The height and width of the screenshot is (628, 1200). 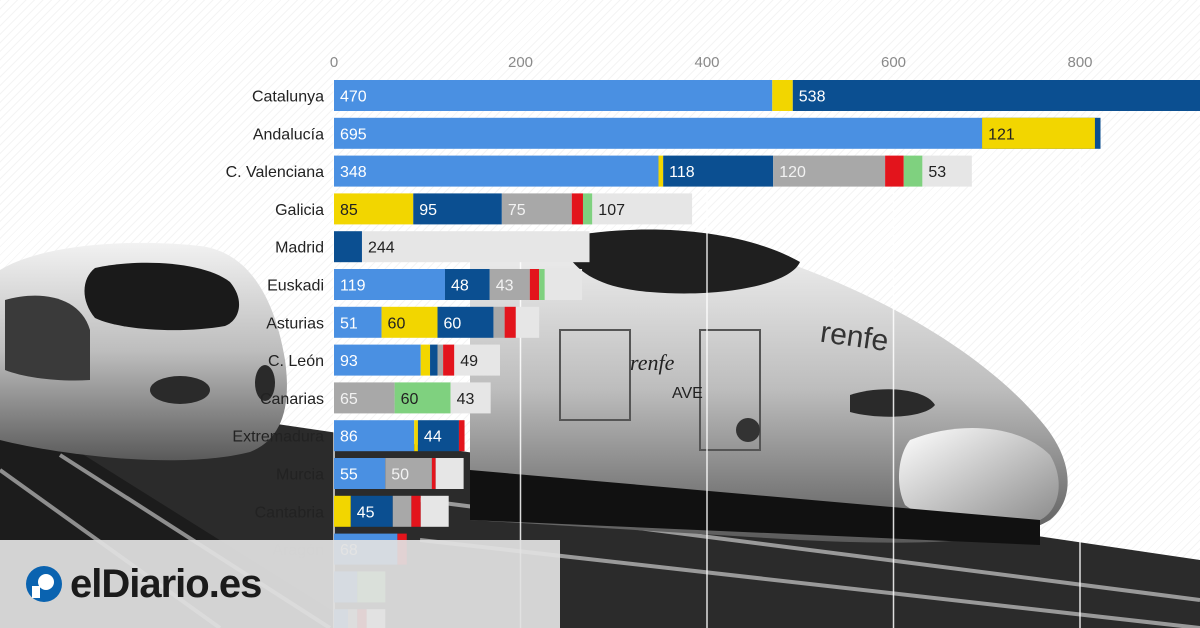 I want to click on data-label: 538, so click(x=812, y=97).